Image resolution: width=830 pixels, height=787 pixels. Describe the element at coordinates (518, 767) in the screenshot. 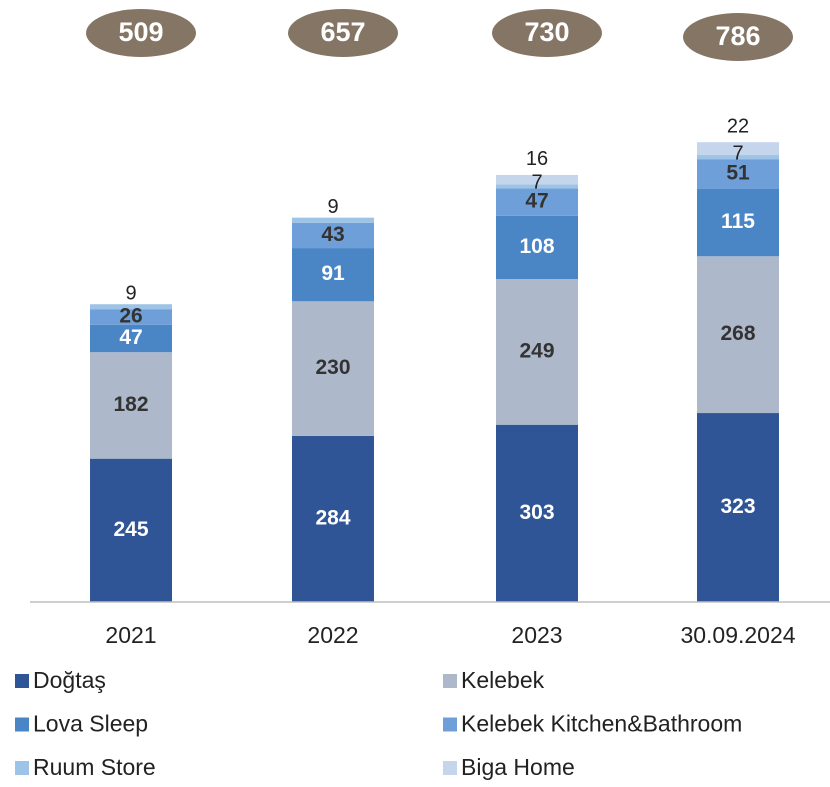

I see `legend-label: Biga Home` at that location.